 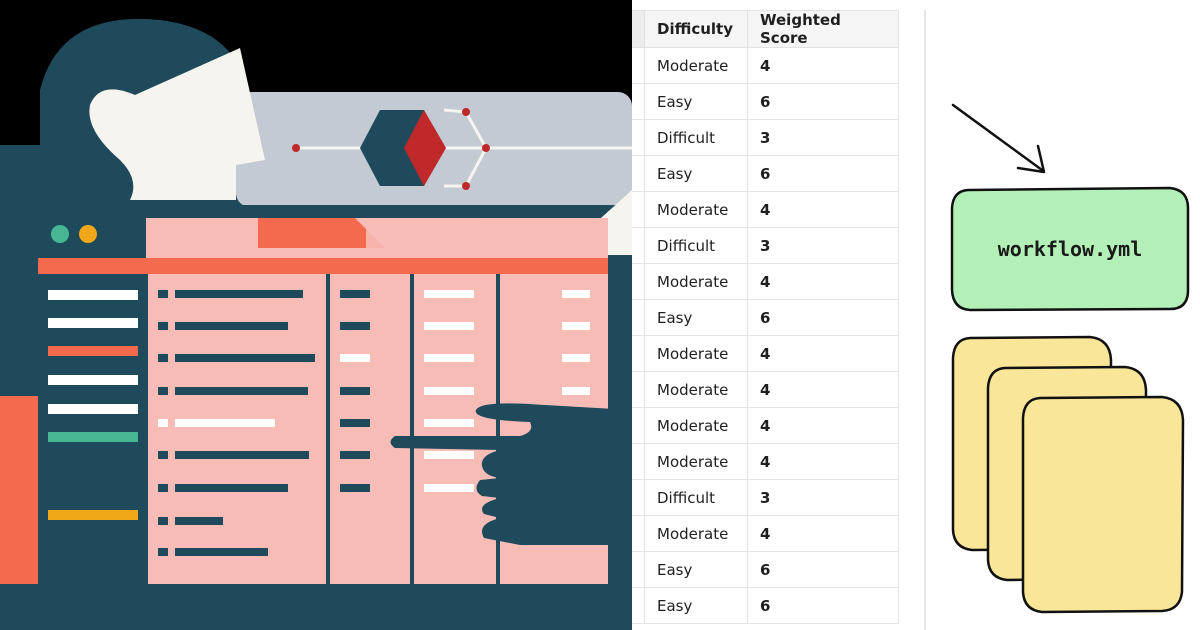 What do you see at coordinates (638, 29) in the screenshot?
I see `column-header-name` at bounding box center [638, 29].